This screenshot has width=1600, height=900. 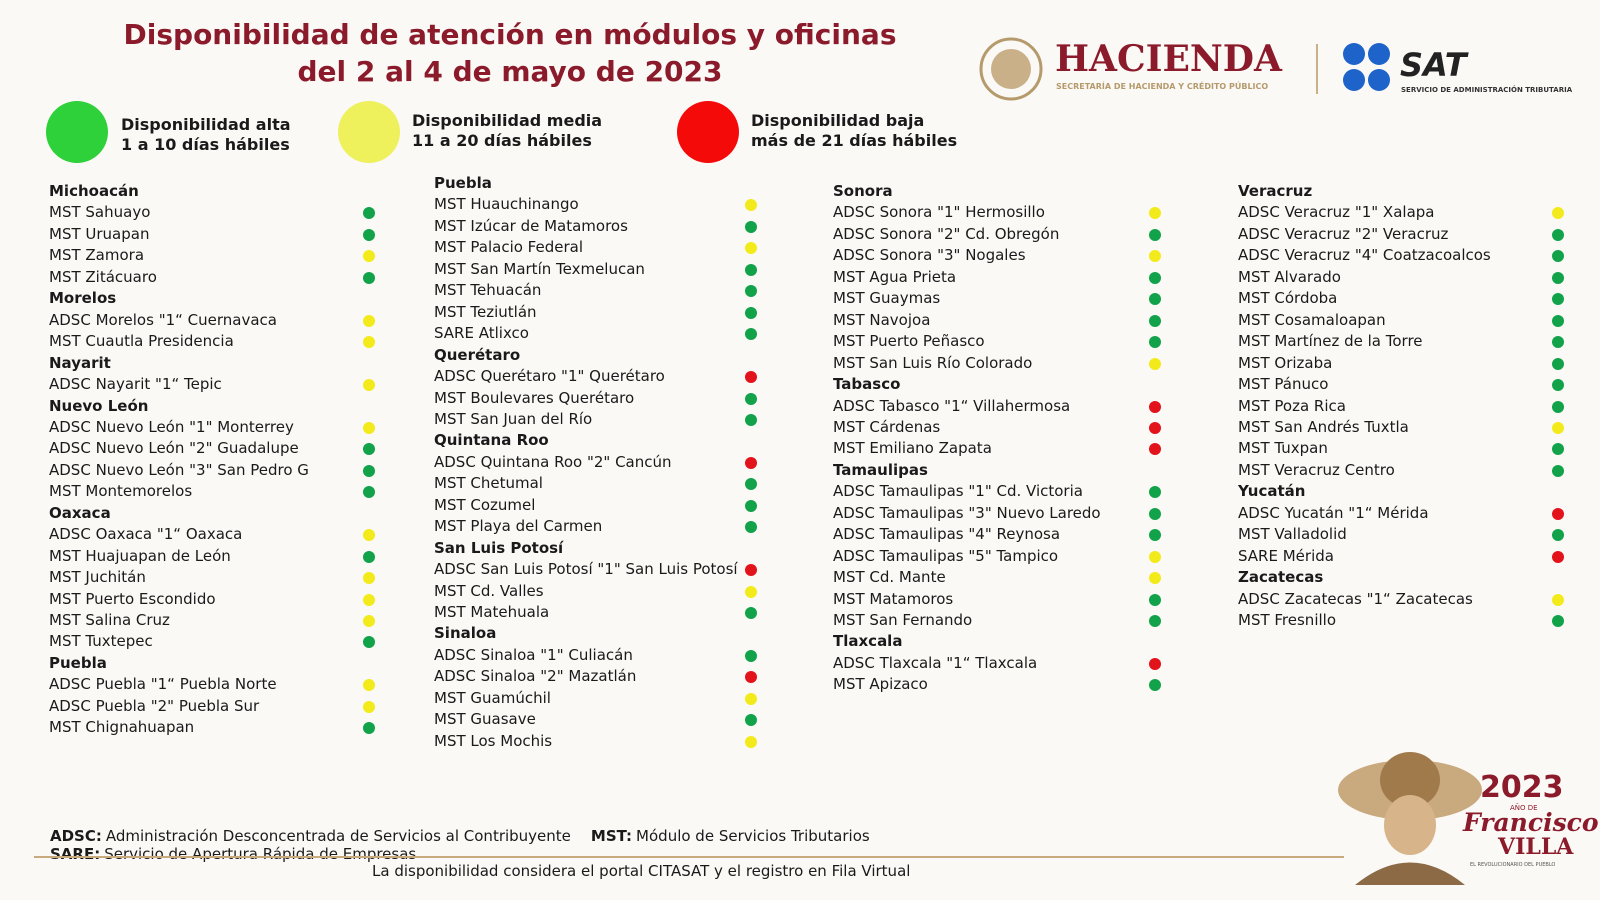 I want to click on office-name: MST Cárdenas, so click(x=887, y=426).